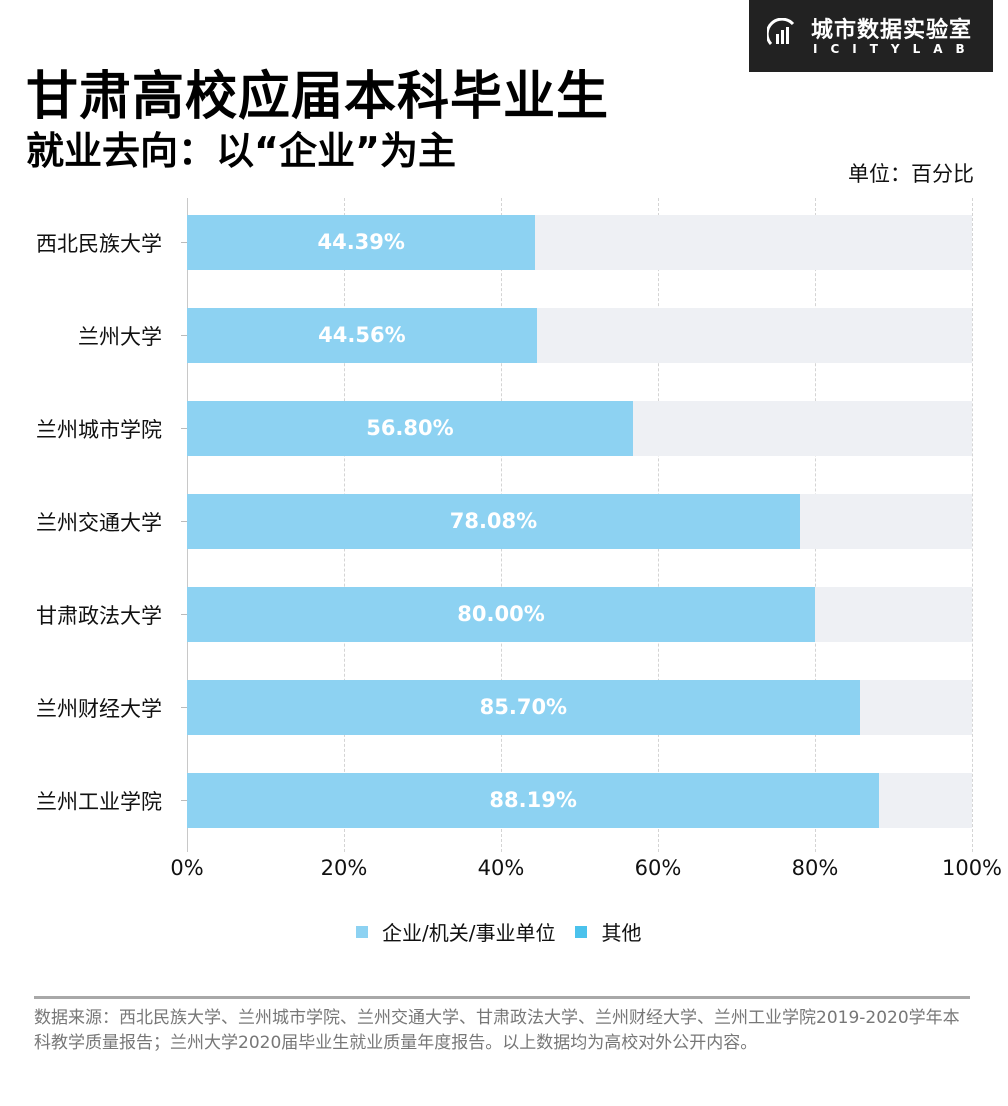 The width and height of the screenshot is (1008, 1106). I want to click on bar-value-label: 56.80%, so click(410, 428).